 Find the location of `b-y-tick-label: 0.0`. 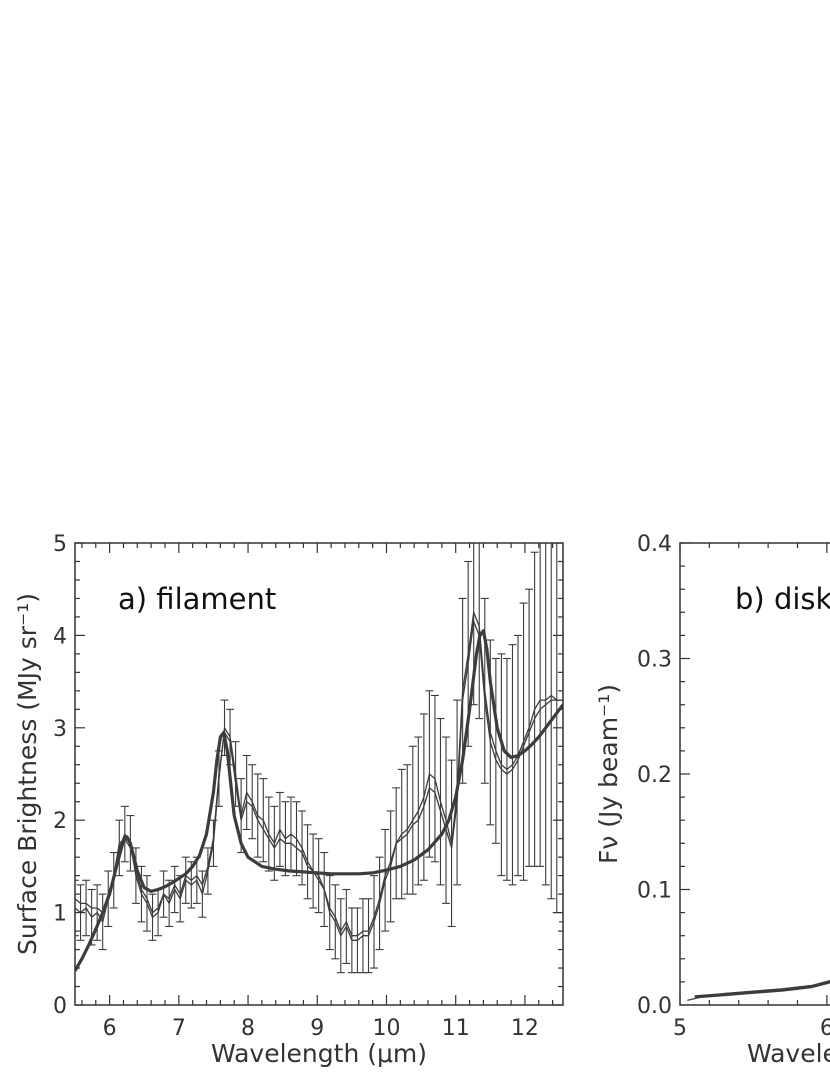

b-y-tick-label: 0.0 is located at coordinates (654, 1006).